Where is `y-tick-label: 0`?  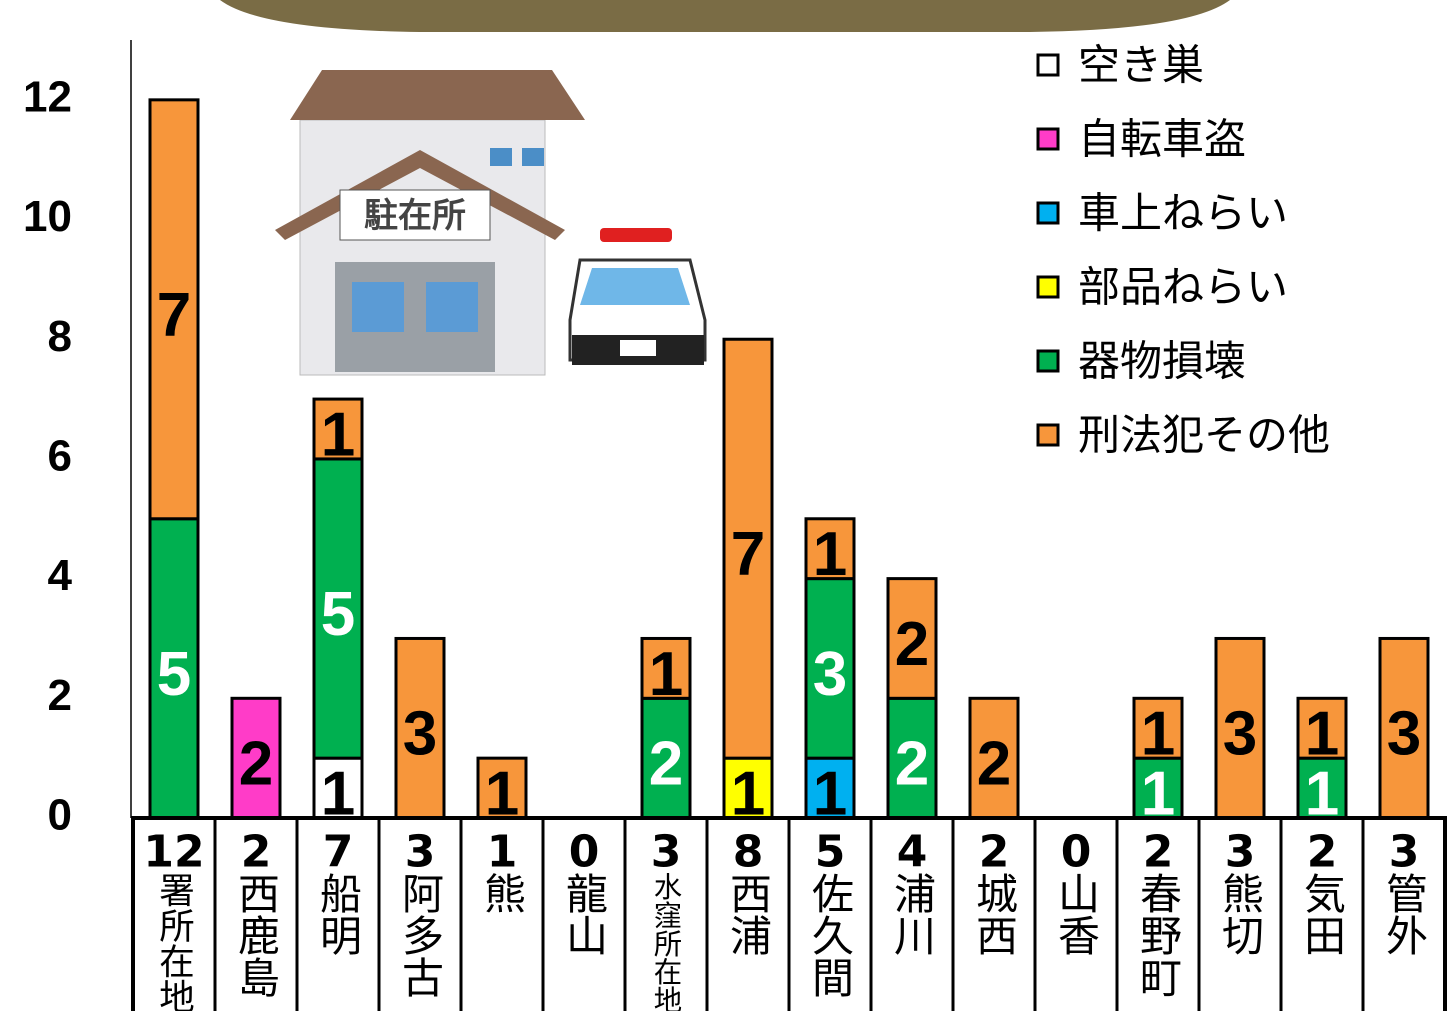
y-tick-label: 0 is located at coordinates (60, 815).